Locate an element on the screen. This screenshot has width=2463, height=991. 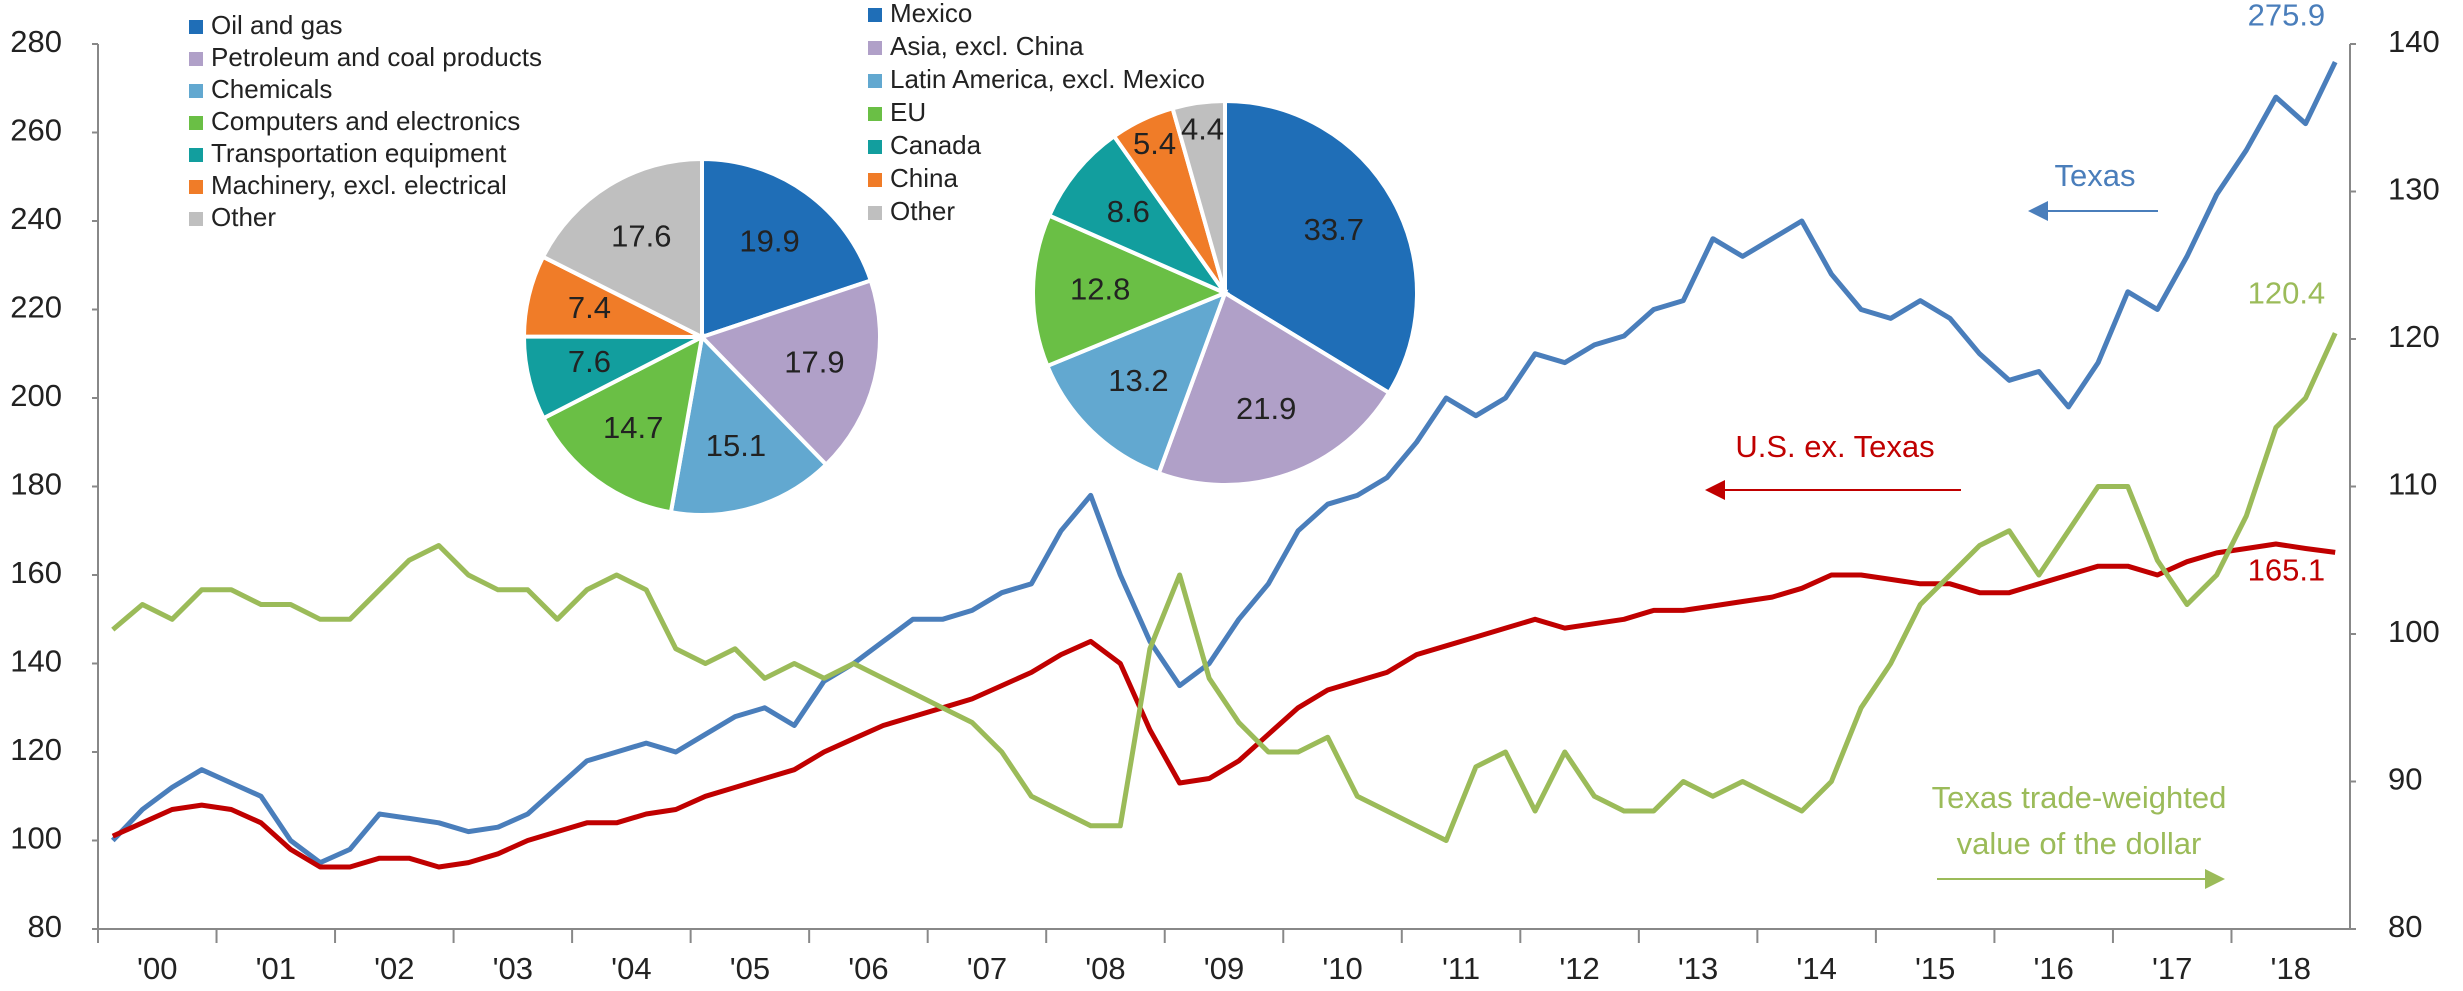
legend-label: Latin America, excl. Mexico is located at coordinates (1047, 79).